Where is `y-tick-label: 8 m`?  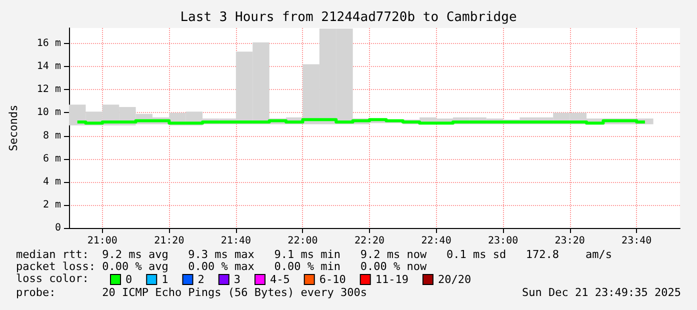
y-tick-label: 8 m is located at coordinates (51, 136).